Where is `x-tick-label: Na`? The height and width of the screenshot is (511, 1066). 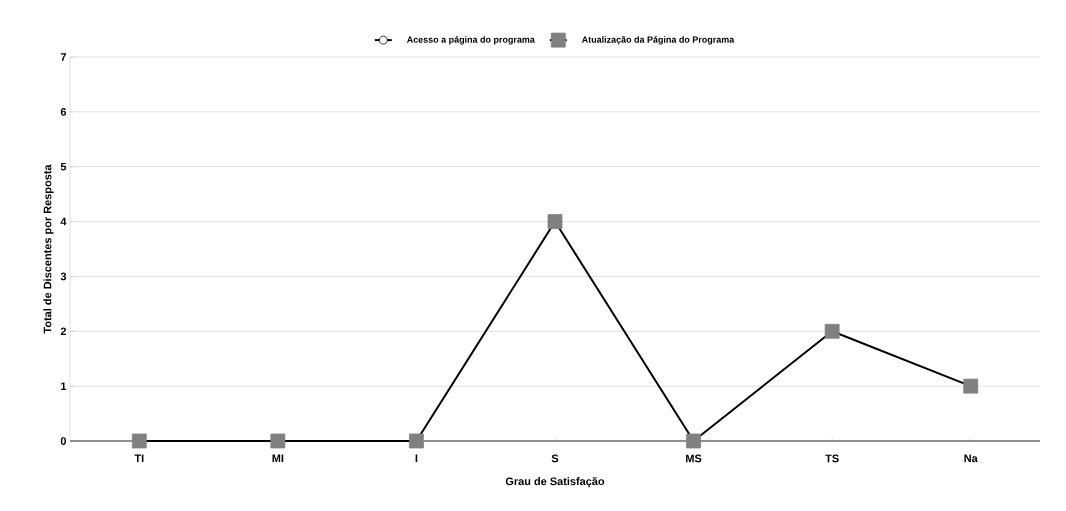
x-tick-label: Na is located at coordinates (971, 458).